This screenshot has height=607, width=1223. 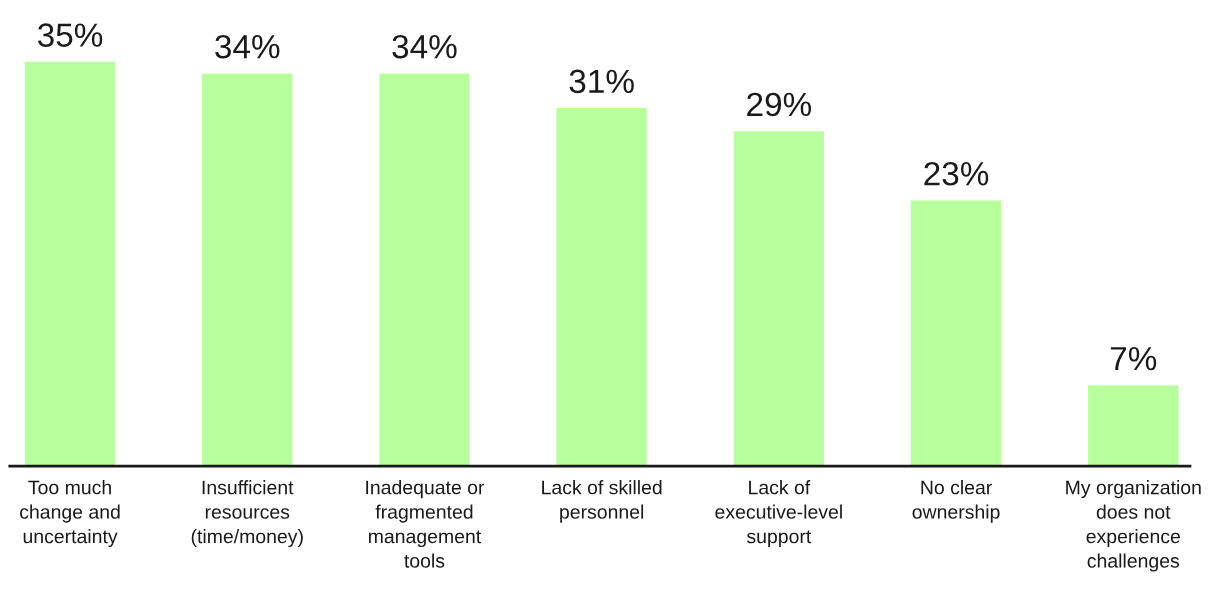 I want to click on data-label: 31%, so click(x=601, y=81).